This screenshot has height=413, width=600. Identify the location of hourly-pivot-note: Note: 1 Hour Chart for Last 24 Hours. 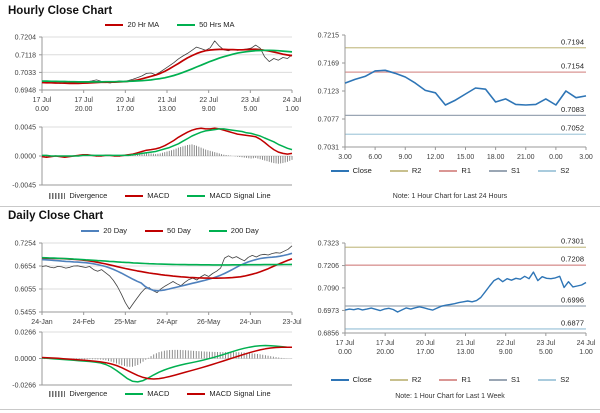
(450, 196).